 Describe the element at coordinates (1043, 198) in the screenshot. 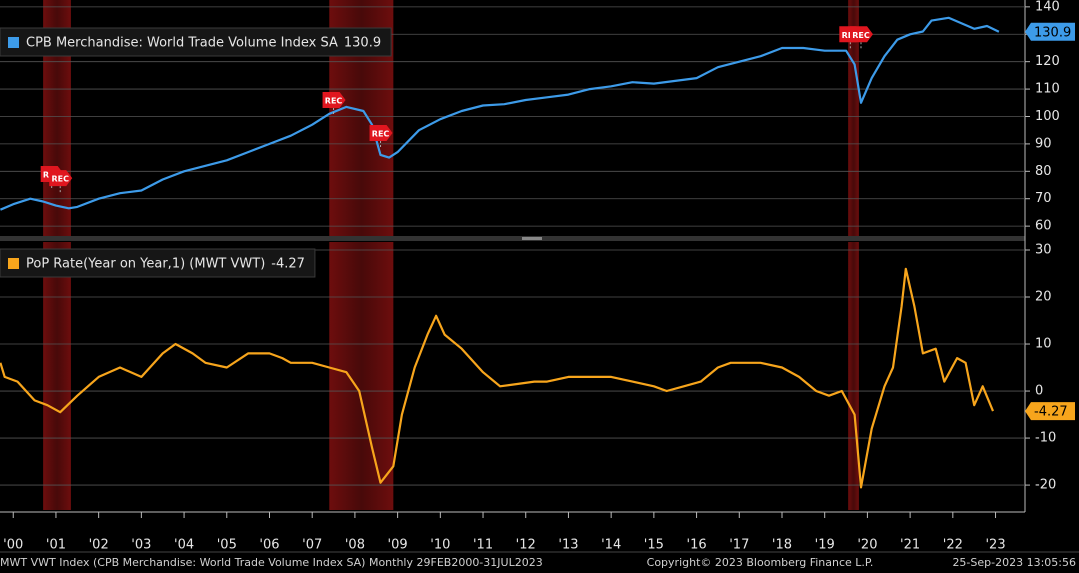

I see `y-tick-label: 70` at that location.